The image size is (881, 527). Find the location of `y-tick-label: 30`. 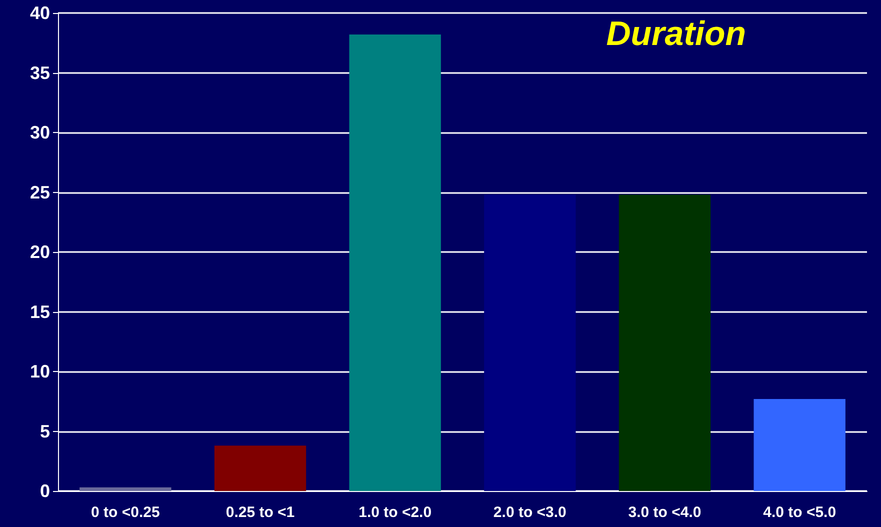

y-tick-label: 30 is located at coordinates (40, 132).